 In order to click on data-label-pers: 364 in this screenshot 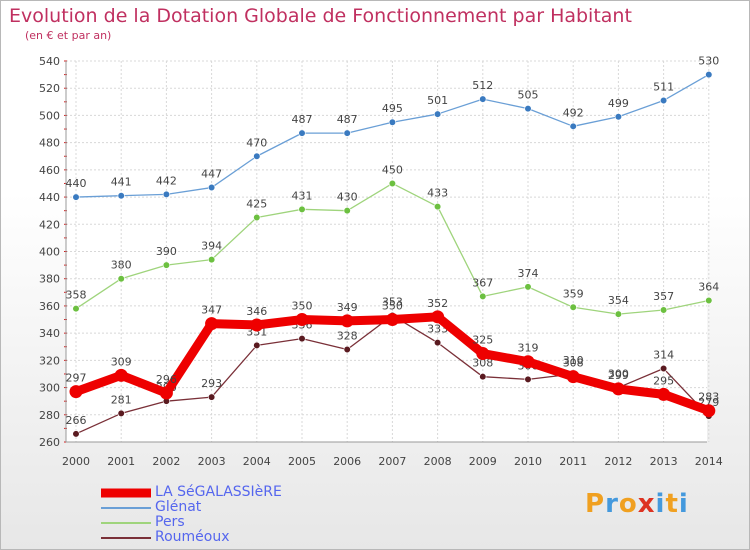, I will do `click(708, 286)`.